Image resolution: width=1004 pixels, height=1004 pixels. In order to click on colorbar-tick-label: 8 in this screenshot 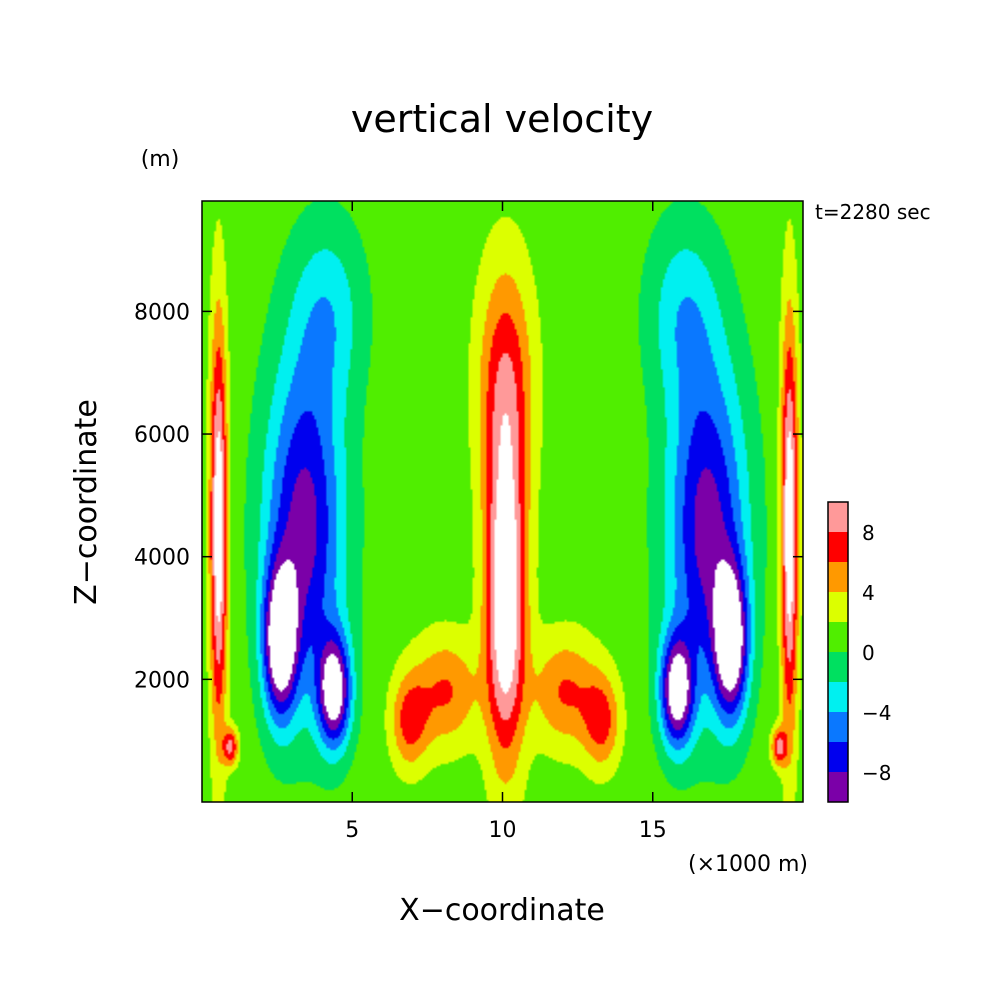, I will do `click(868, 533)`.